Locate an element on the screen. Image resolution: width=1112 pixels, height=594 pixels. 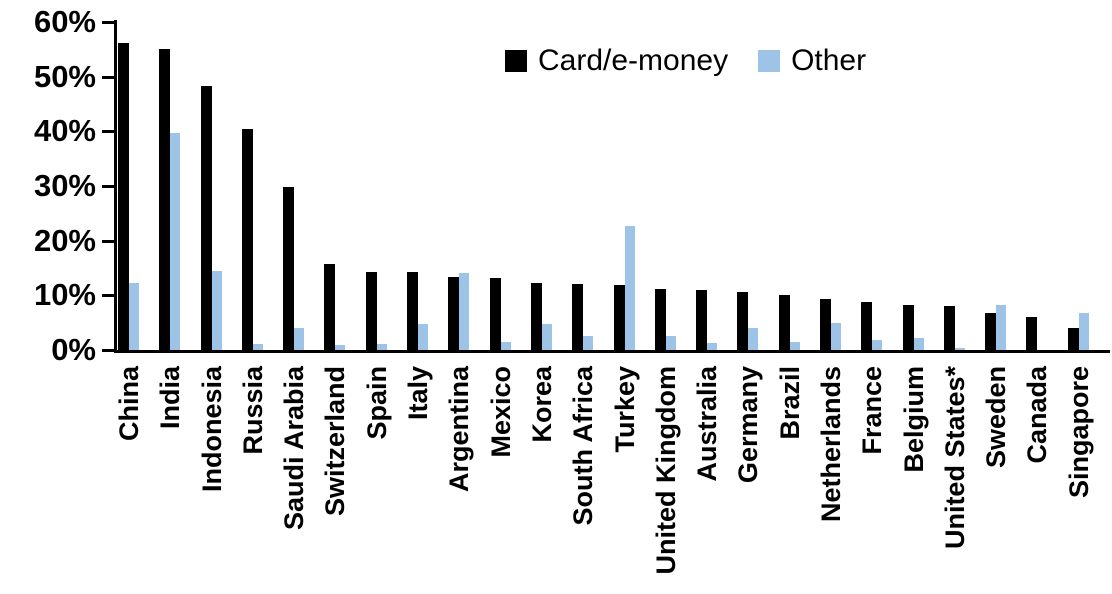
x-axis-label: Turkey is located at coordinates (624, 409).